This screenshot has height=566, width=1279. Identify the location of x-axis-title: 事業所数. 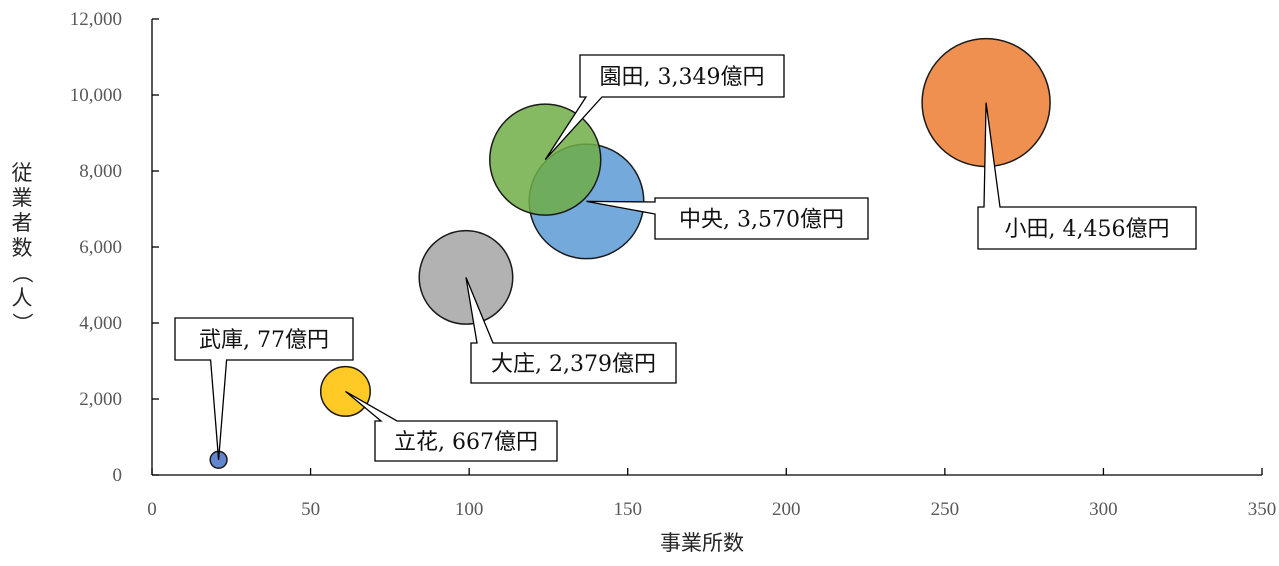
(702, 543).